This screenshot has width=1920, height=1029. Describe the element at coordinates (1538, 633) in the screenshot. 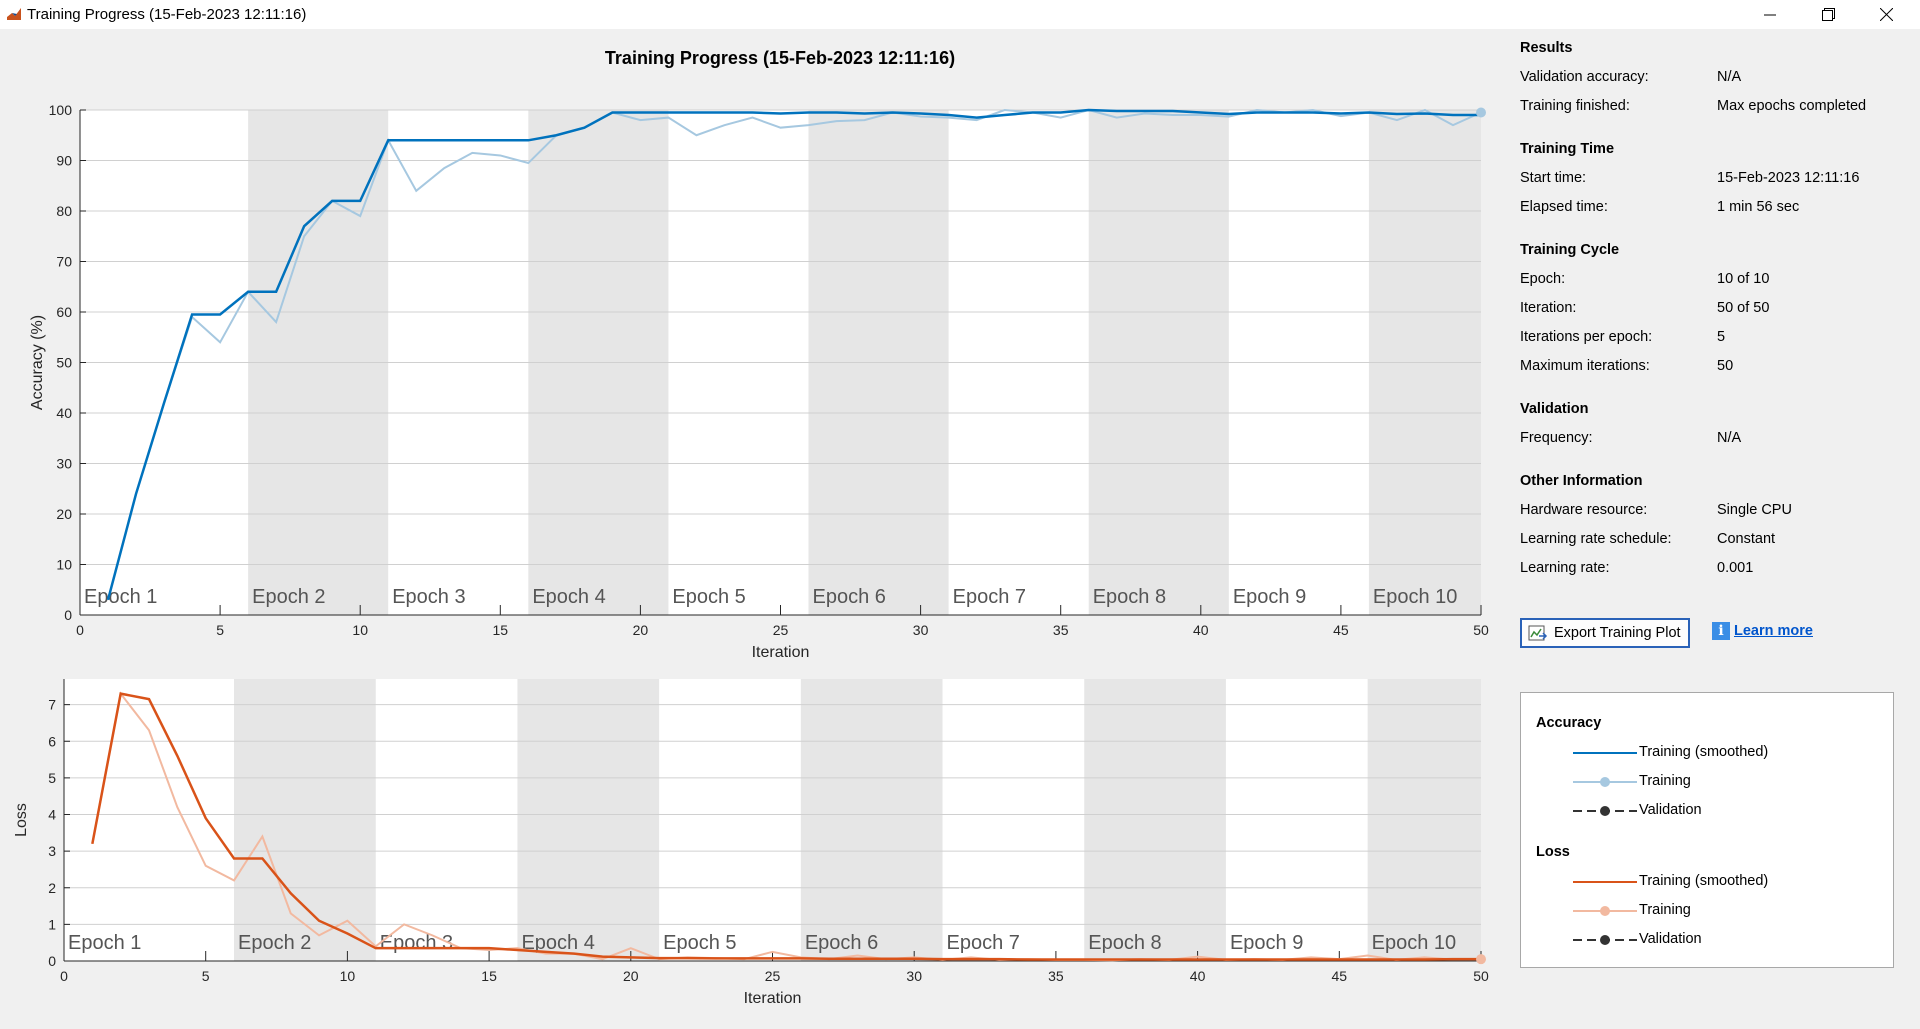

I see `export-plot-icon` at that location.